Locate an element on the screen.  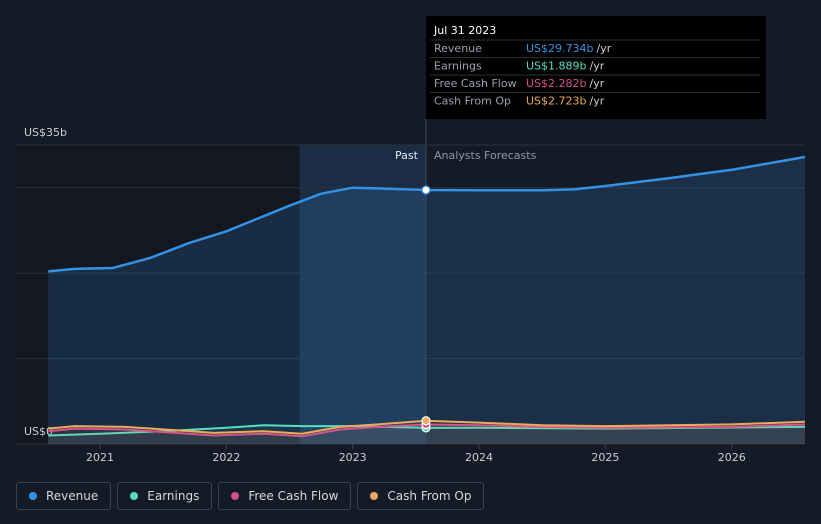
x-tick-label: 2023 is located at coordinates (353, 457).